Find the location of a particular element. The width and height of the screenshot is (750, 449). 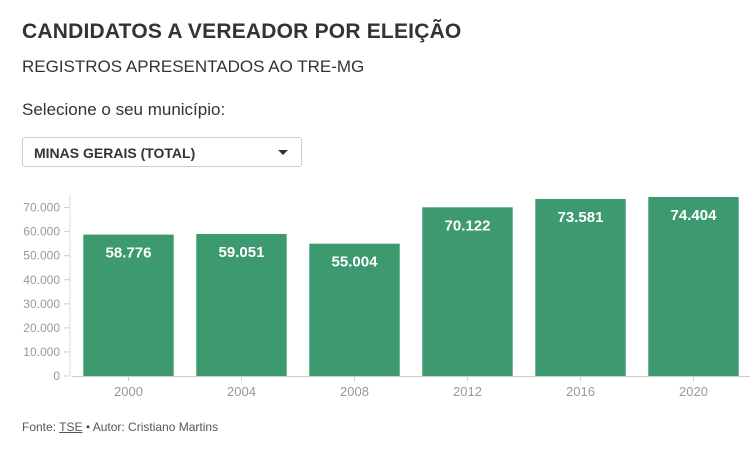

page-subtitle: REGISTROS APRESENTADOS AO TRE-MG is located at coordinates (193, 66).